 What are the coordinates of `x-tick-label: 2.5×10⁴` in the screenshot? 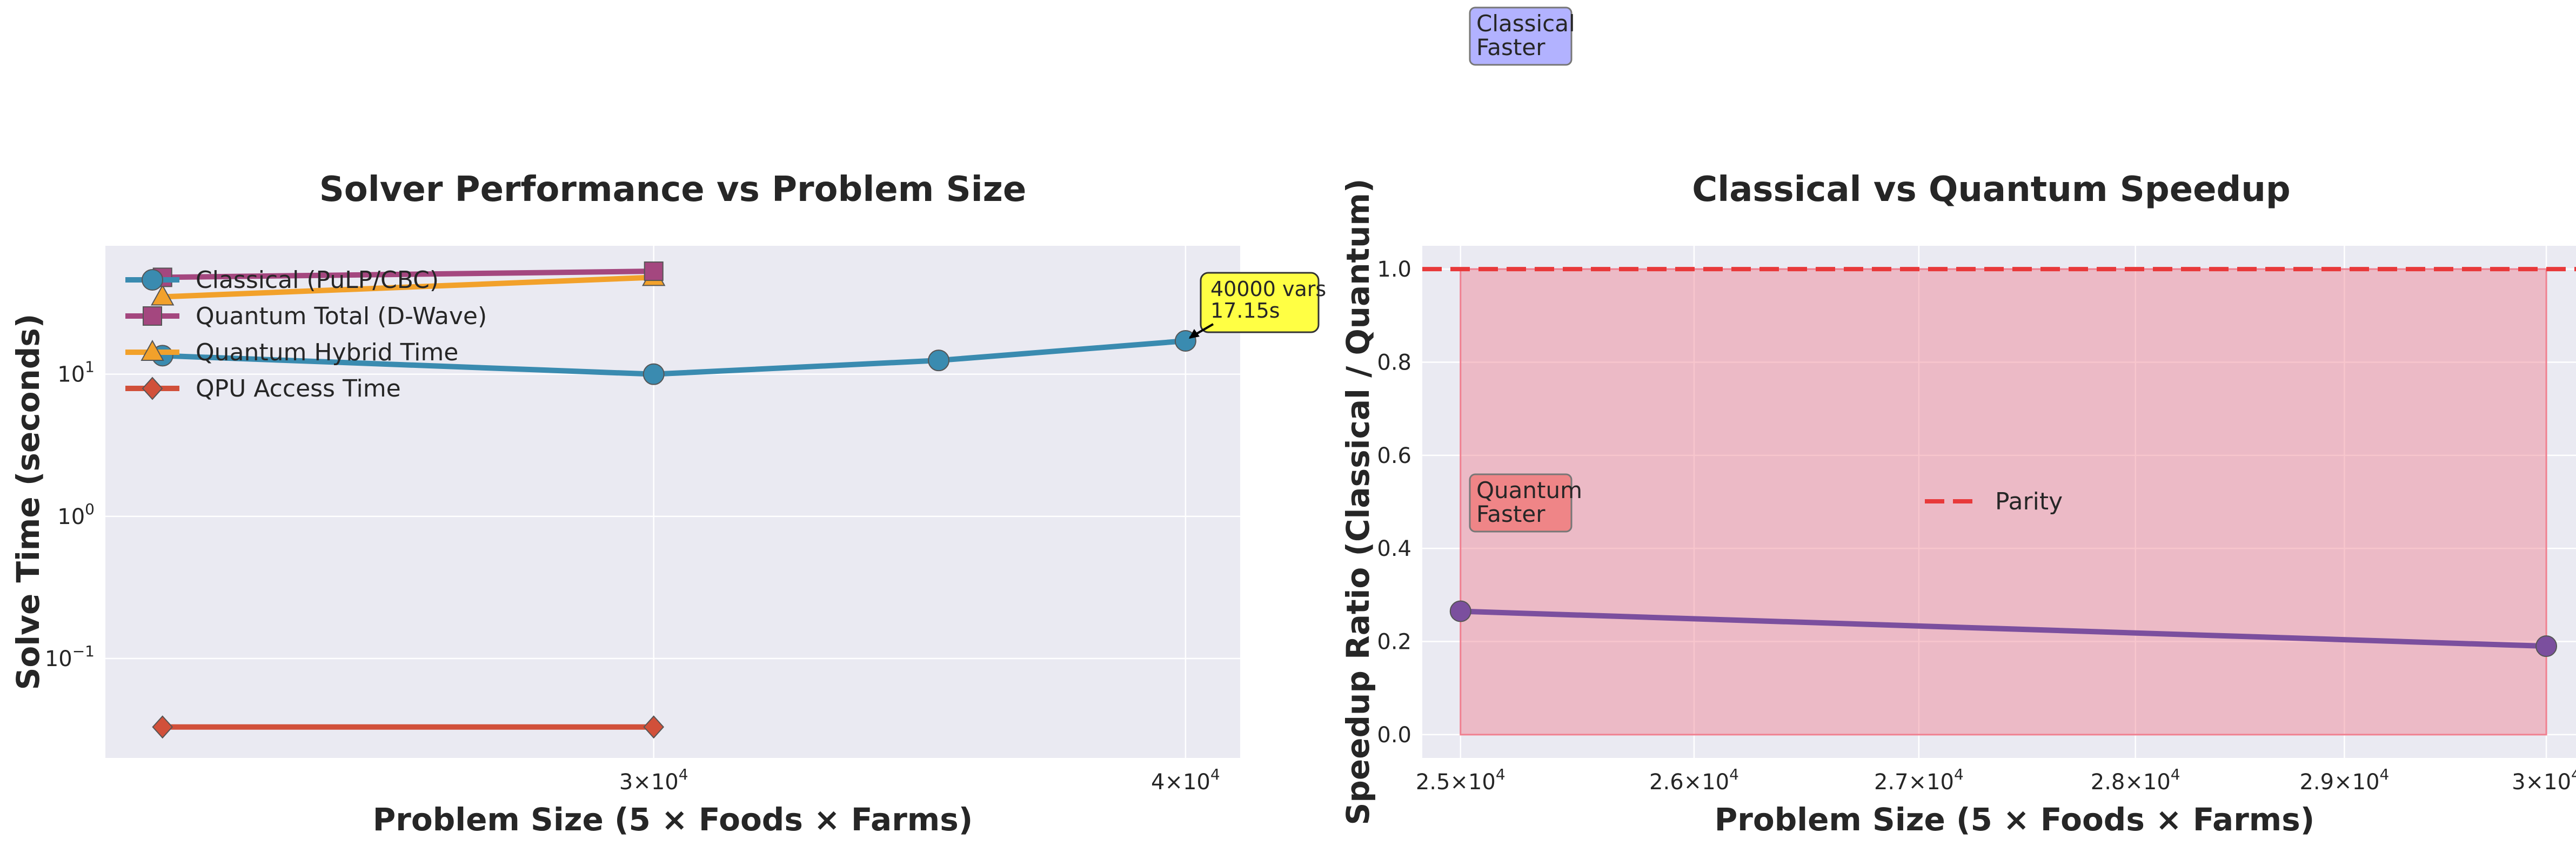 It's located at (1461, 780).